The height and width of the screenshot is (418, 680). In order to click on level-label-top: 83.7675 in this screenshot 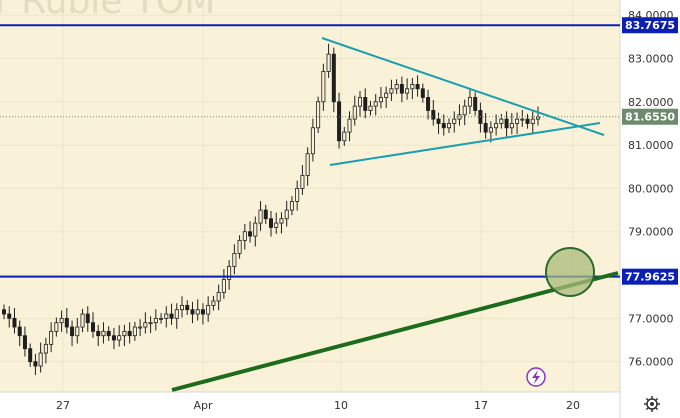, I will do `click(650, 25)`.